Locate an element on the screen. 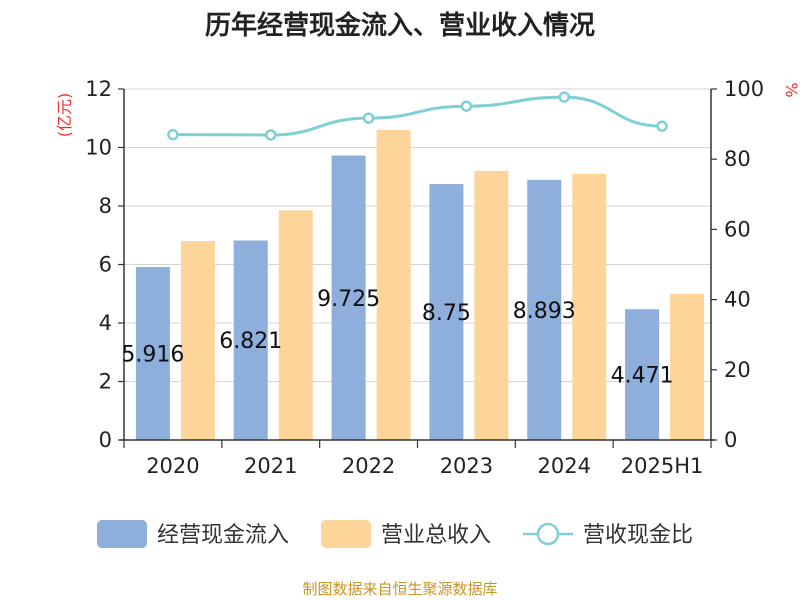 This screenshot has height=600, width=800. x-tick-label: 2021 is located at coordinates (270, 466).